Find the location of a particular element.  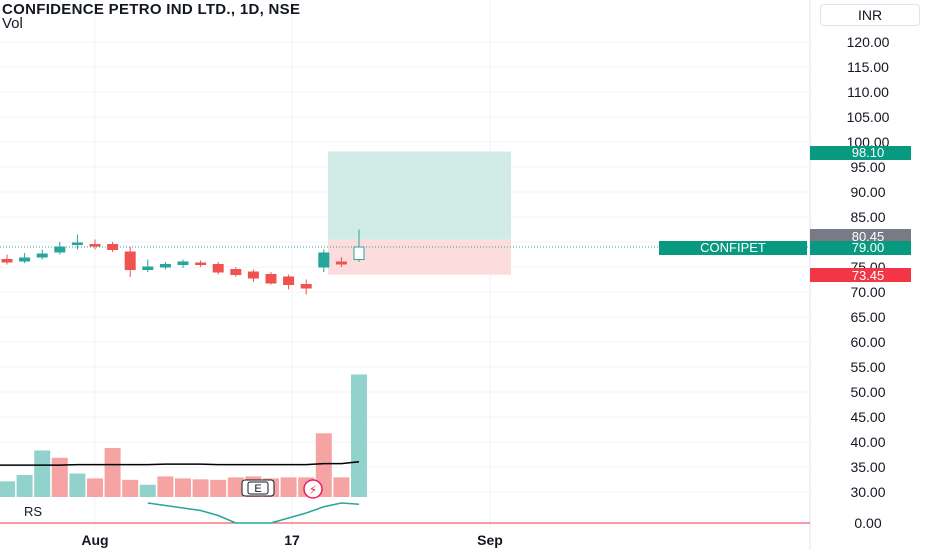

lightning-icon: ⚡ is located at coordinates (313, 490).